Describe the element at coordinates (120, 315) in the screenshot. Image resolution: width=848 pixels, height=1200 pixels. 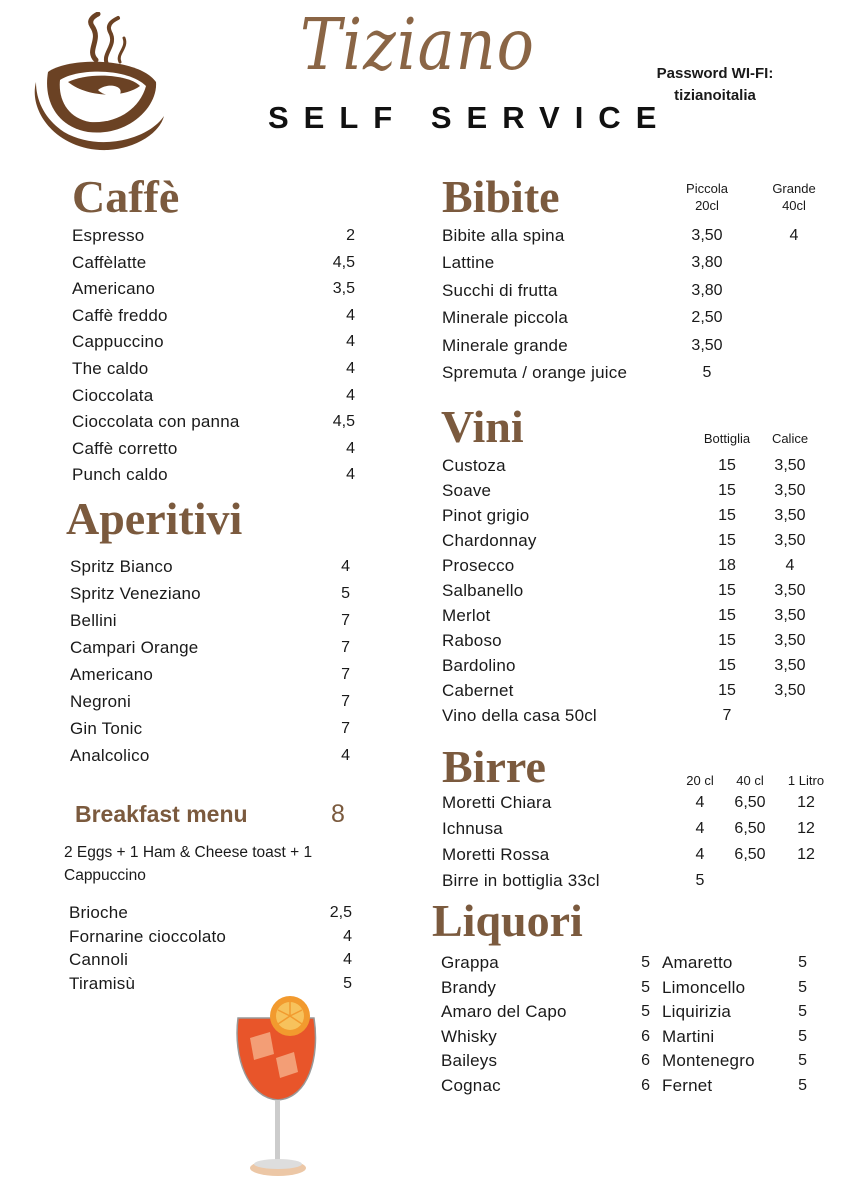
I see `caffe-item-name: Caffè freddo` at that location.